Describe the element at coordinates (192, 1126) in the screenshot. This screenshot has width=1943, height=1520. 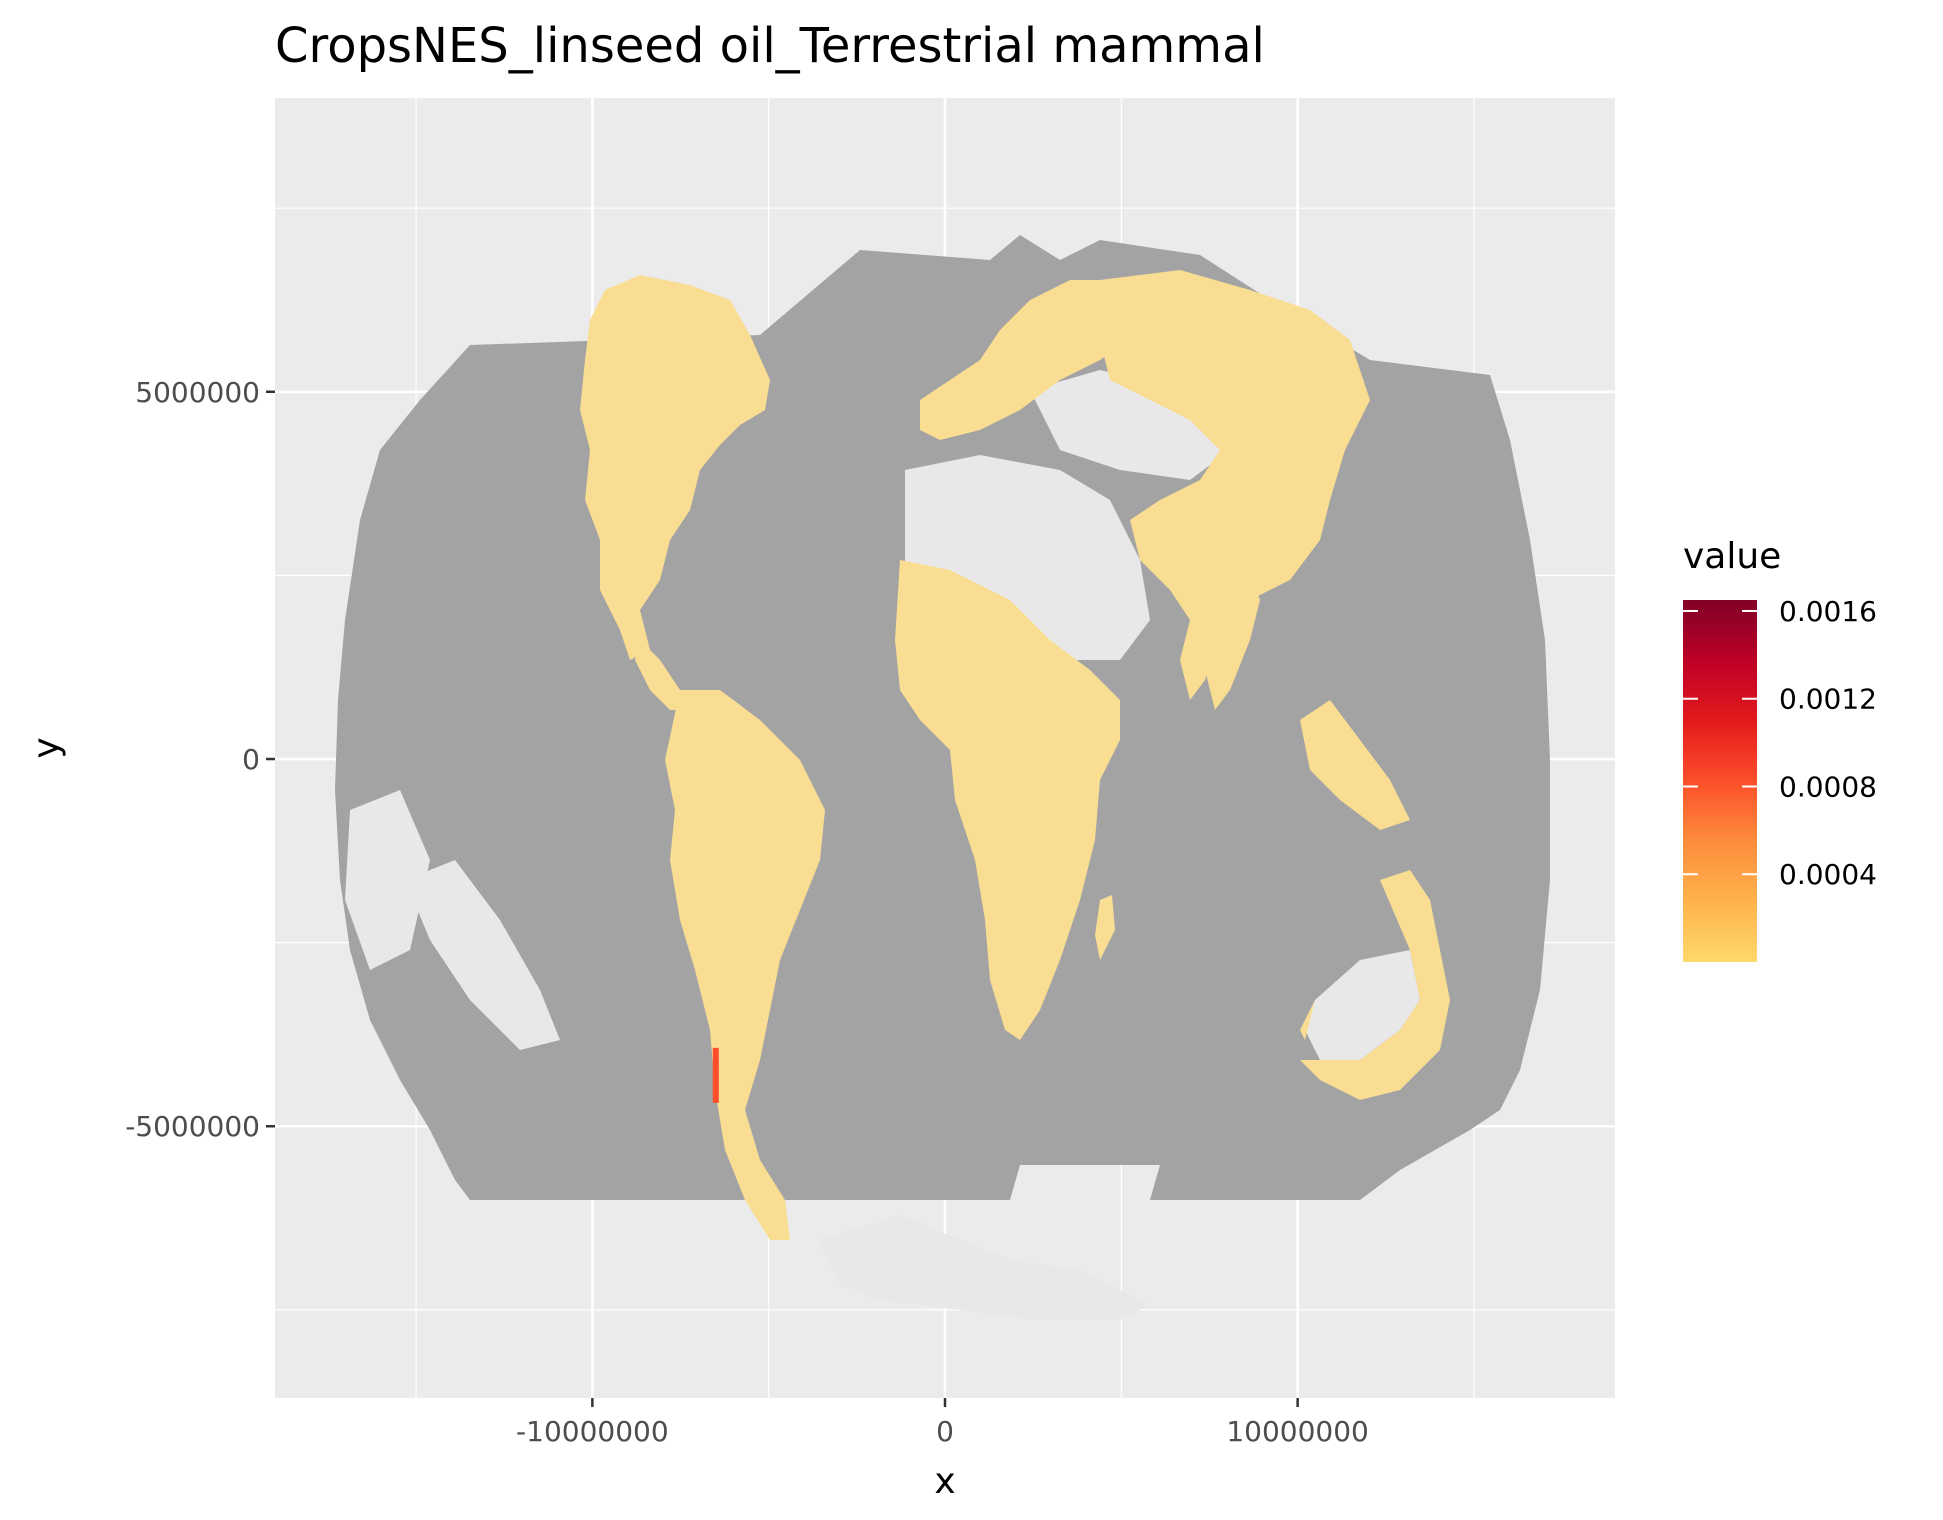
I see `y-tick-label: -5000000` at that location.